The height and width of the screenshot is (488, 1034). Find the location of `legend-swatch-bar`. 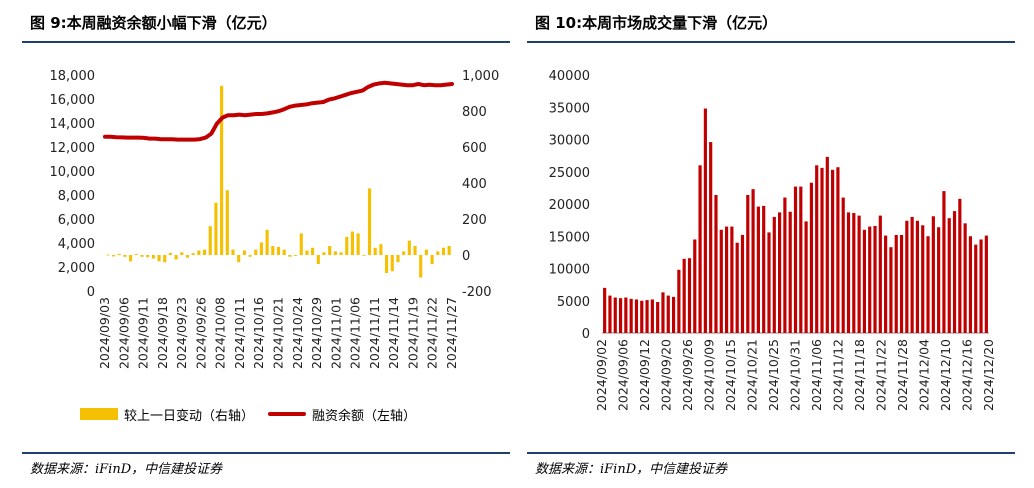

legend-swatch-bar is located at coordinates (99, 414).